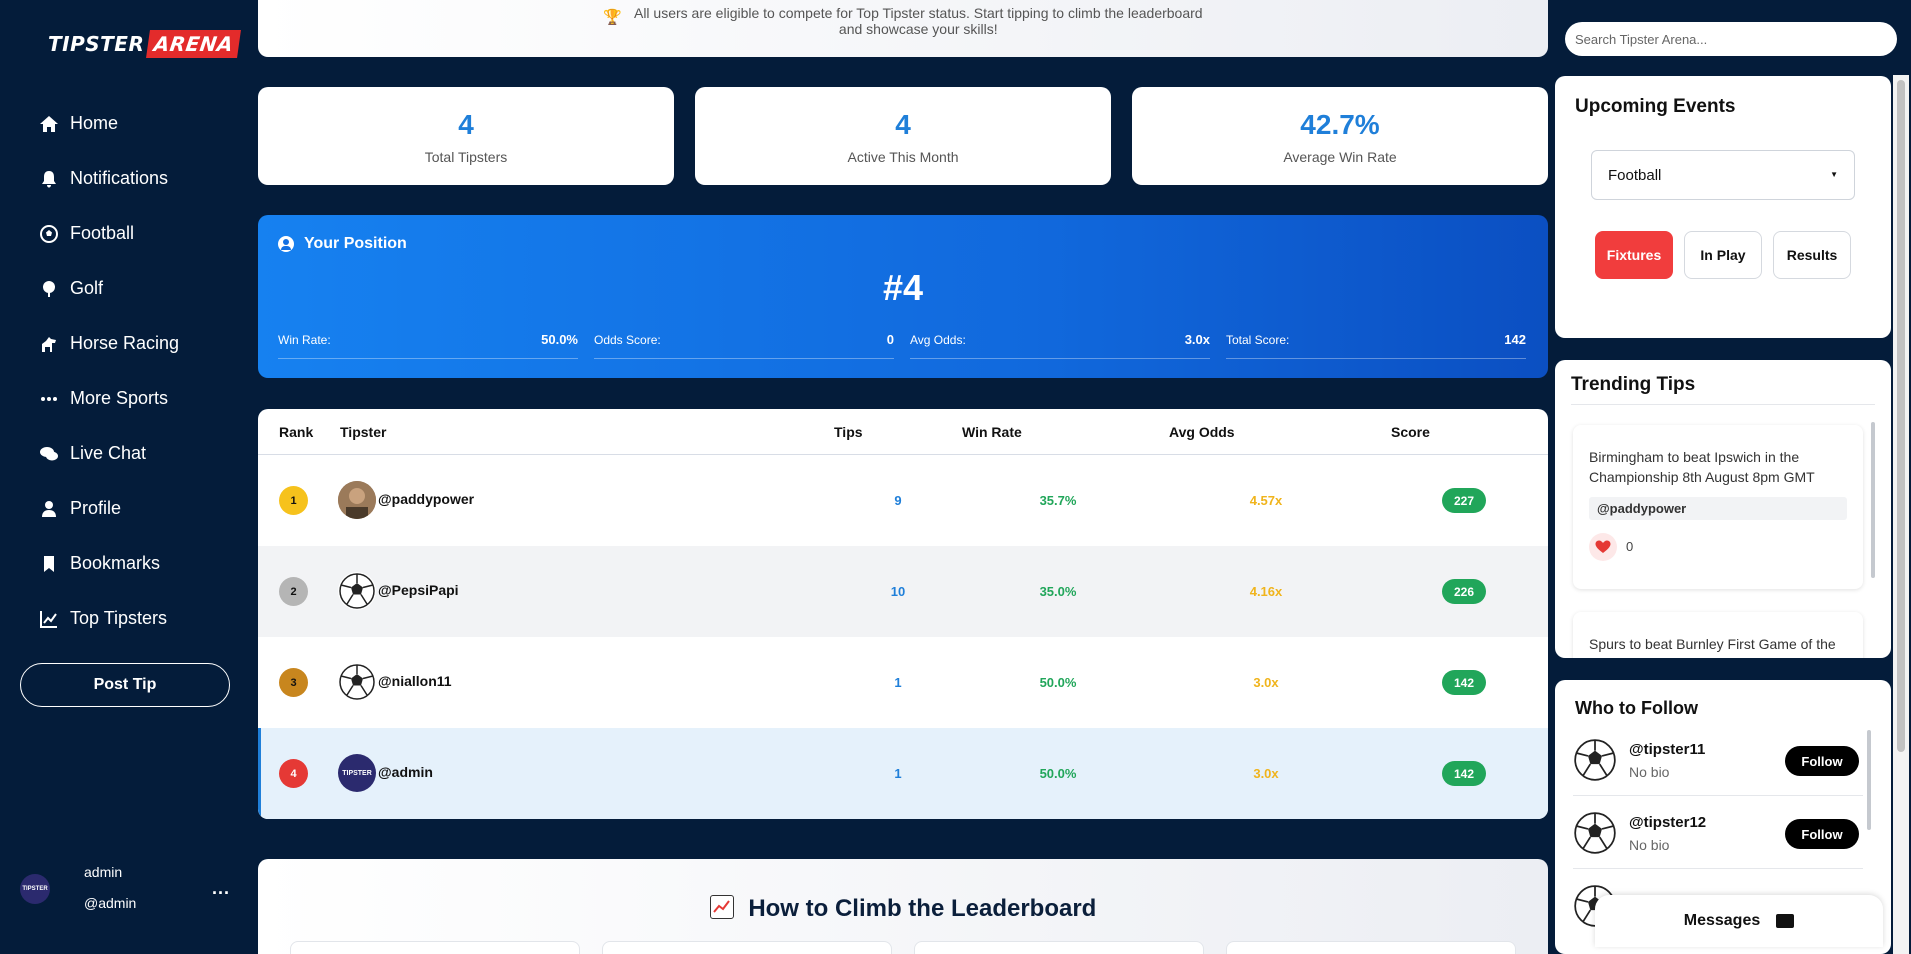  I want to click on tip-author: @paddypower, so click(1718, 508).